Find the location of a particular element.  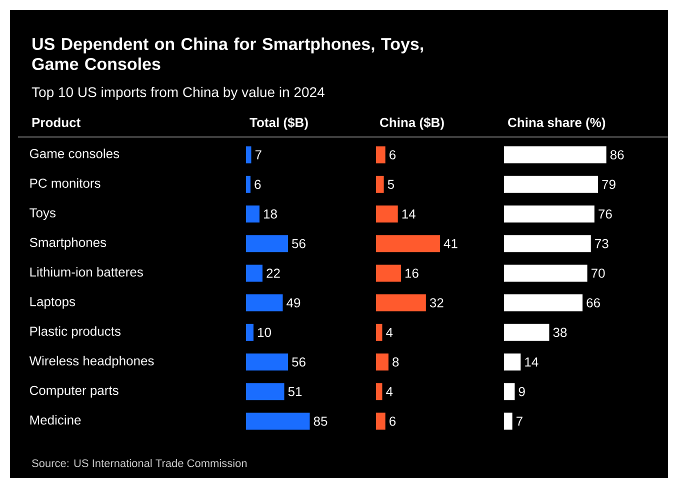

data-label: 85 is located at coordinates (321, 421).